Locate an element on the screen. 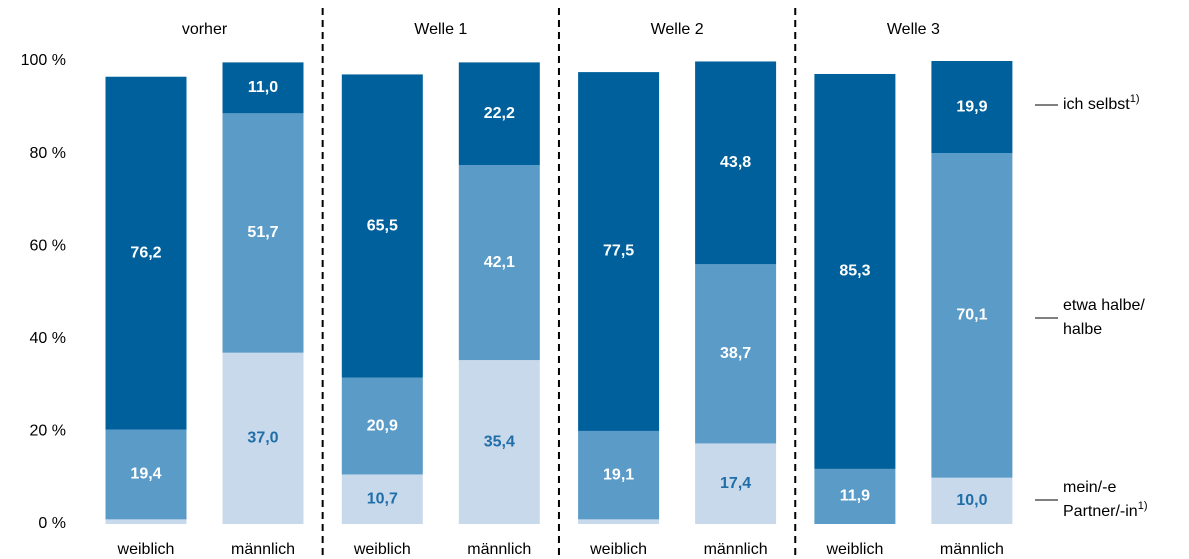  legend-line-text: Partner/-in is located at coordinates (1100, 511).